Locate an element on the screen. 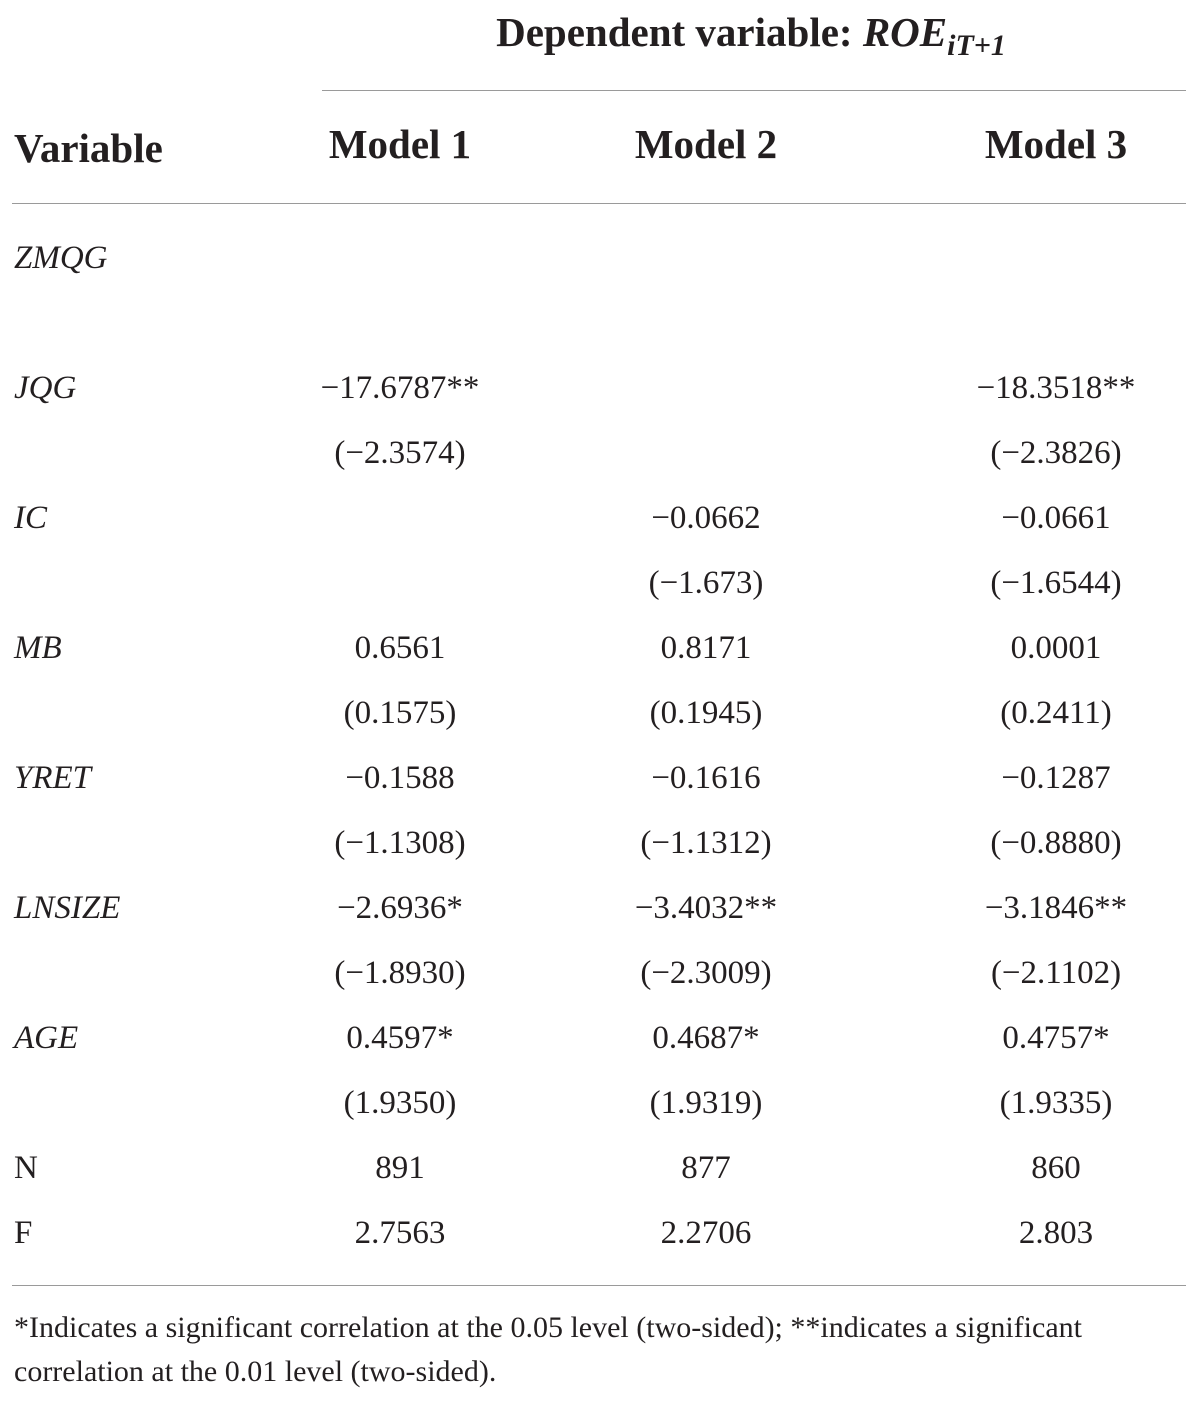 The width and height of the screenshot is (1200, 1402). cell-jqg-model-3-coef: −18.3518** is located at coordinates (1056, 388).